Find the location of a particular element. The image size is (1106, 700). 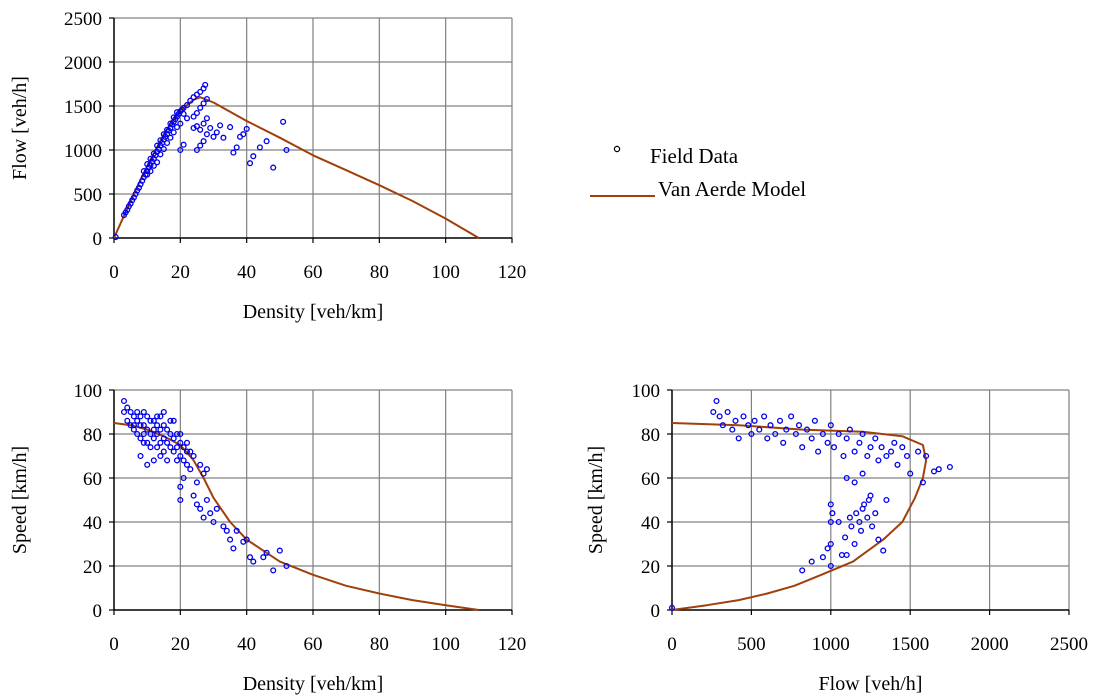

x-tick-label: 1500 is located at coordinates (910, 644).